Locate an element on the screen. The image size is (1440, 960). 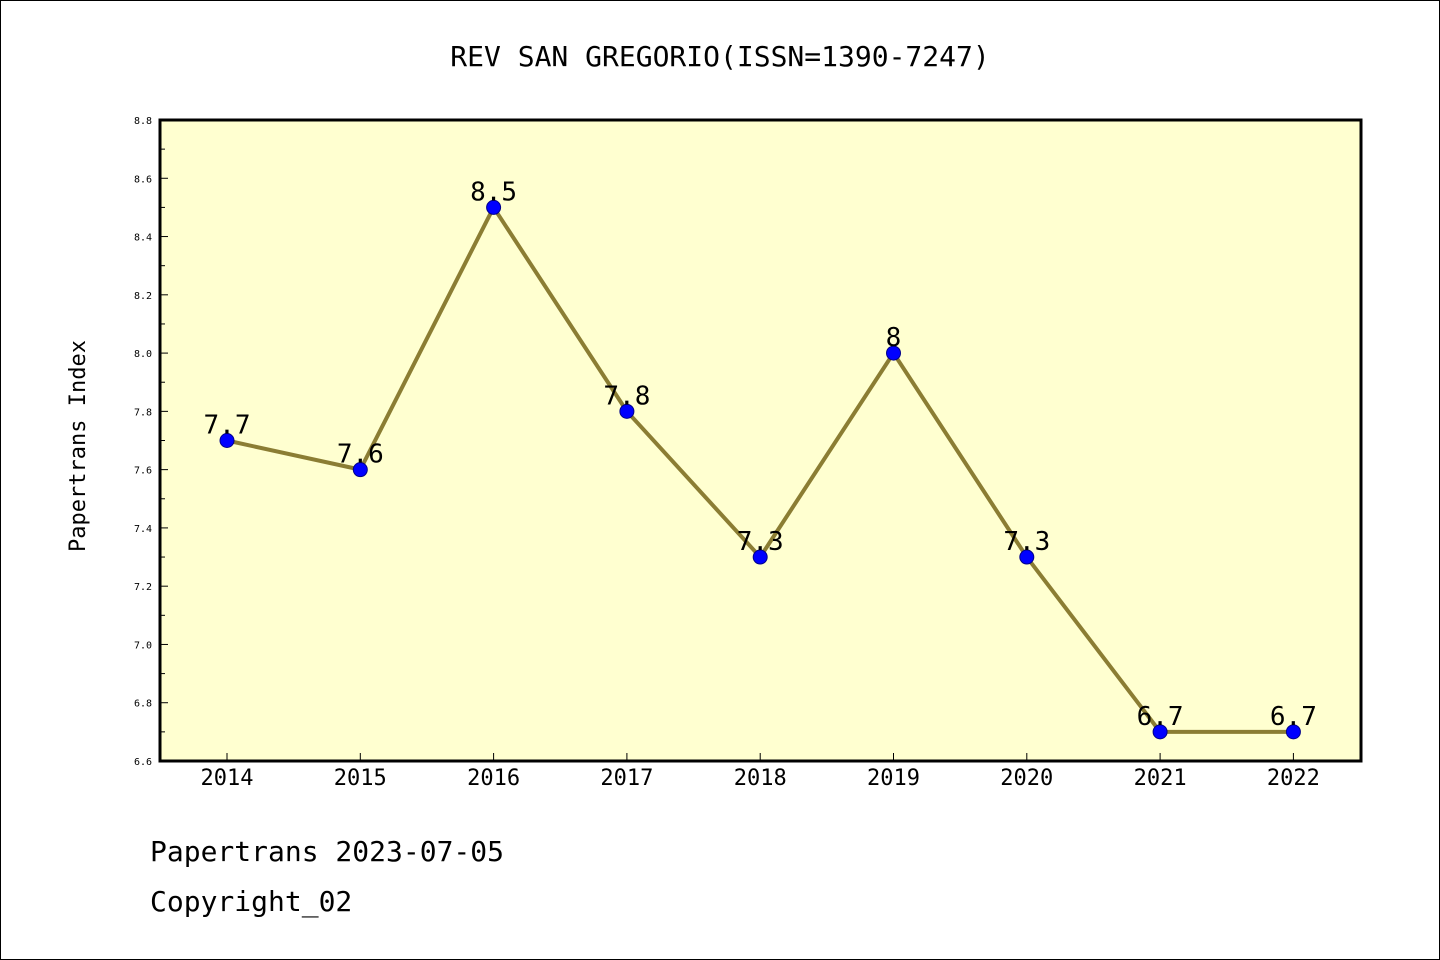
y-tick-label: 8.6 is located at coordinates (143, 179).